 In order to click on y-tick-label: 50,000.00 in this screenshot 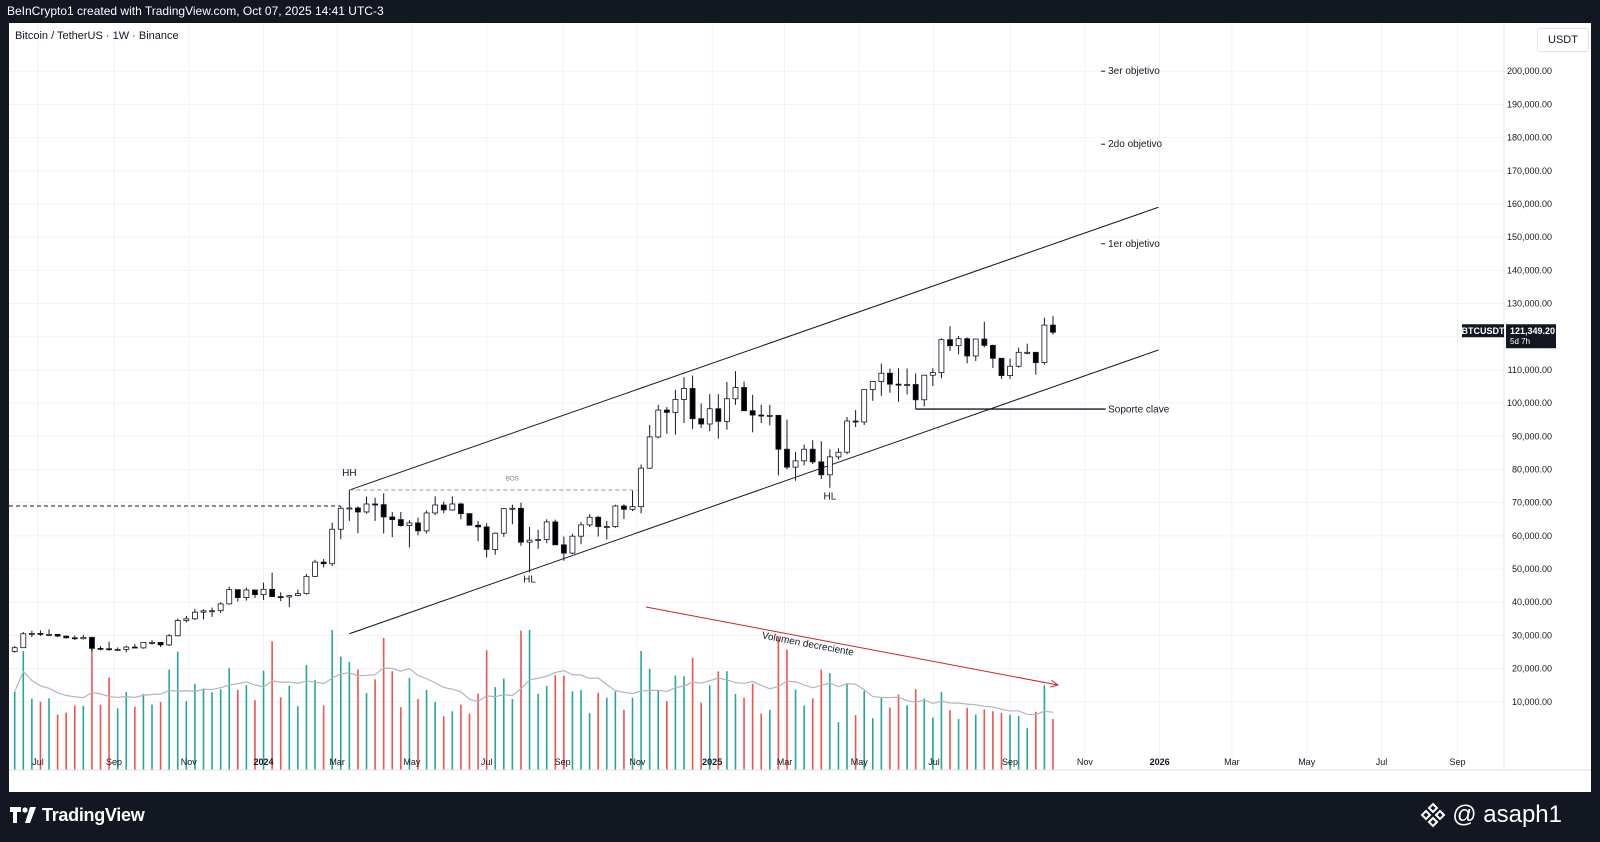, I will do `click(1532, 569)`.